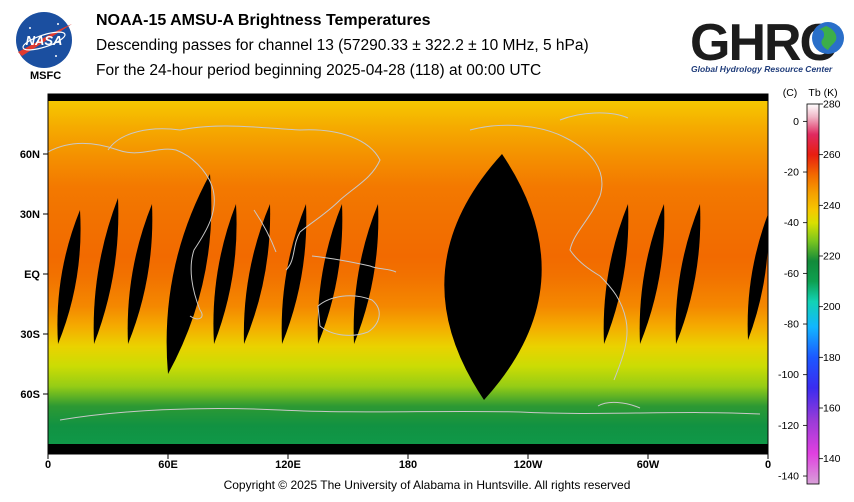 The width and height of the screenshot is (854, 502). I want to click on y-tick-label: 30S, so click(30, 335).